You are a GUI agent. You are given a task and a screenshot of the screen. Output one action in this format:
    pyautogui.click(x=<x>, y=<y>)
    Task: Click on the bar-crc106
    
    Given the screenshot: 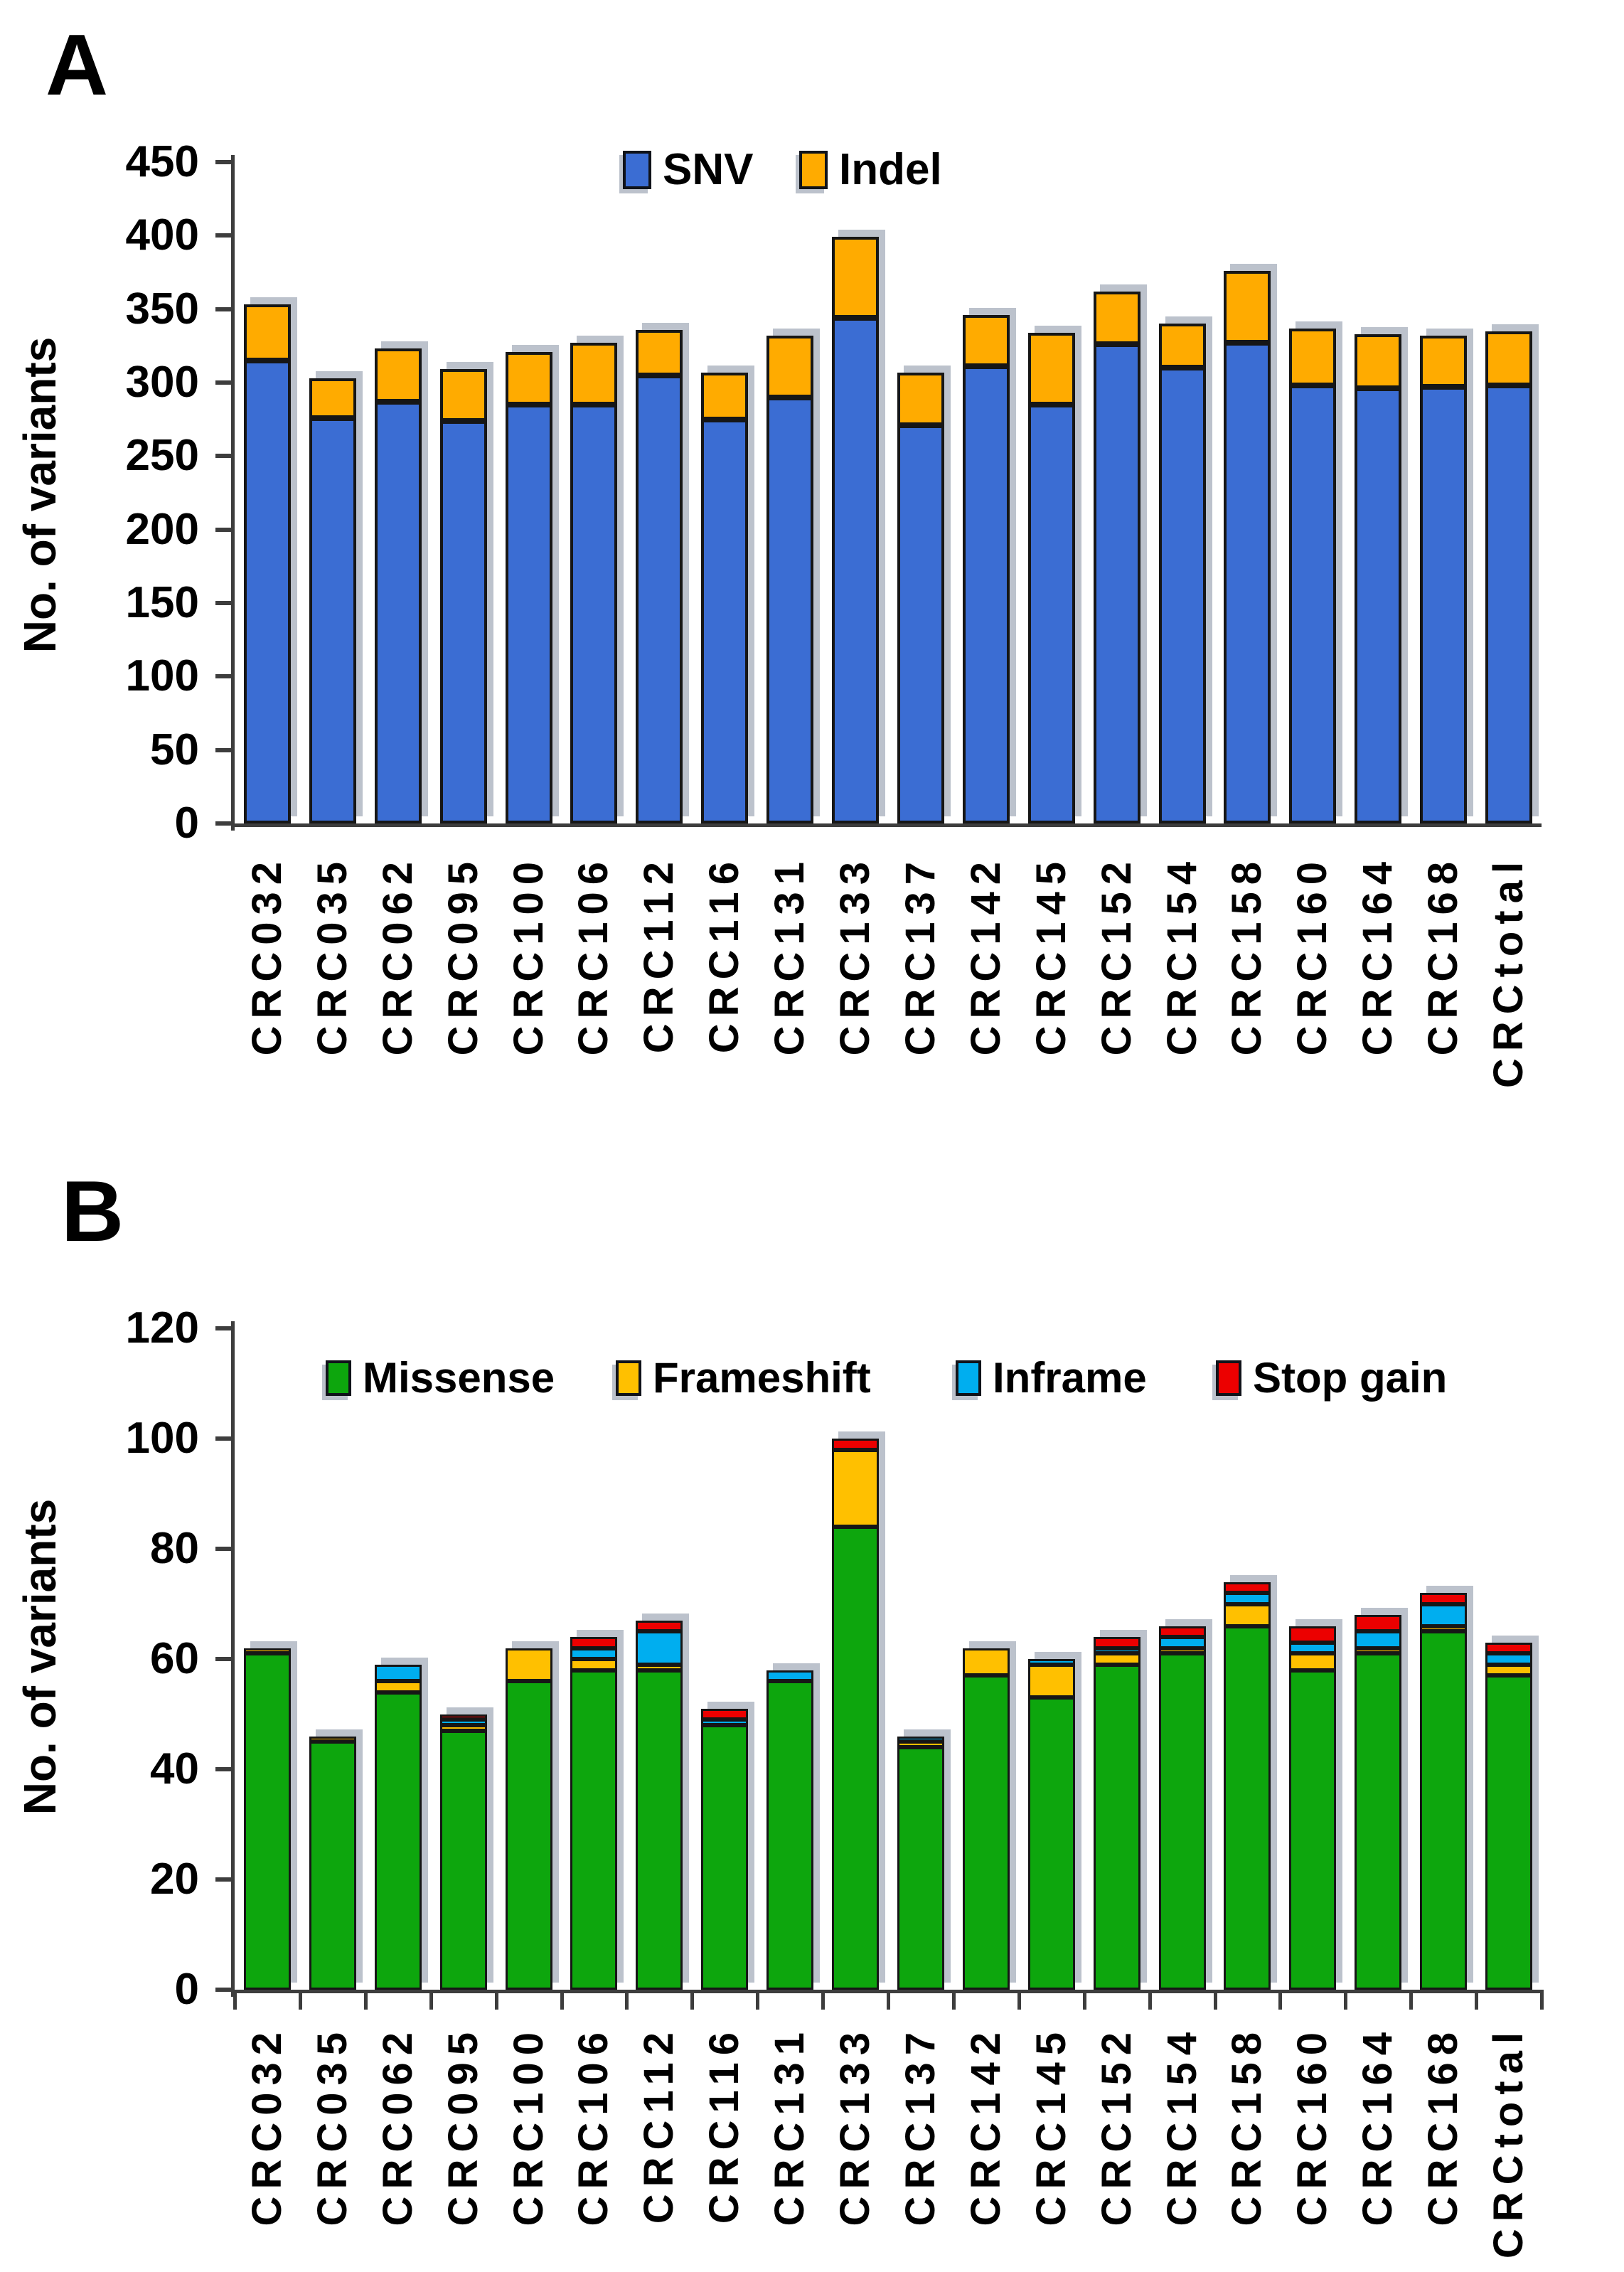 What is the action you would take?
    pyautogui.click(x=594, y=583)
    